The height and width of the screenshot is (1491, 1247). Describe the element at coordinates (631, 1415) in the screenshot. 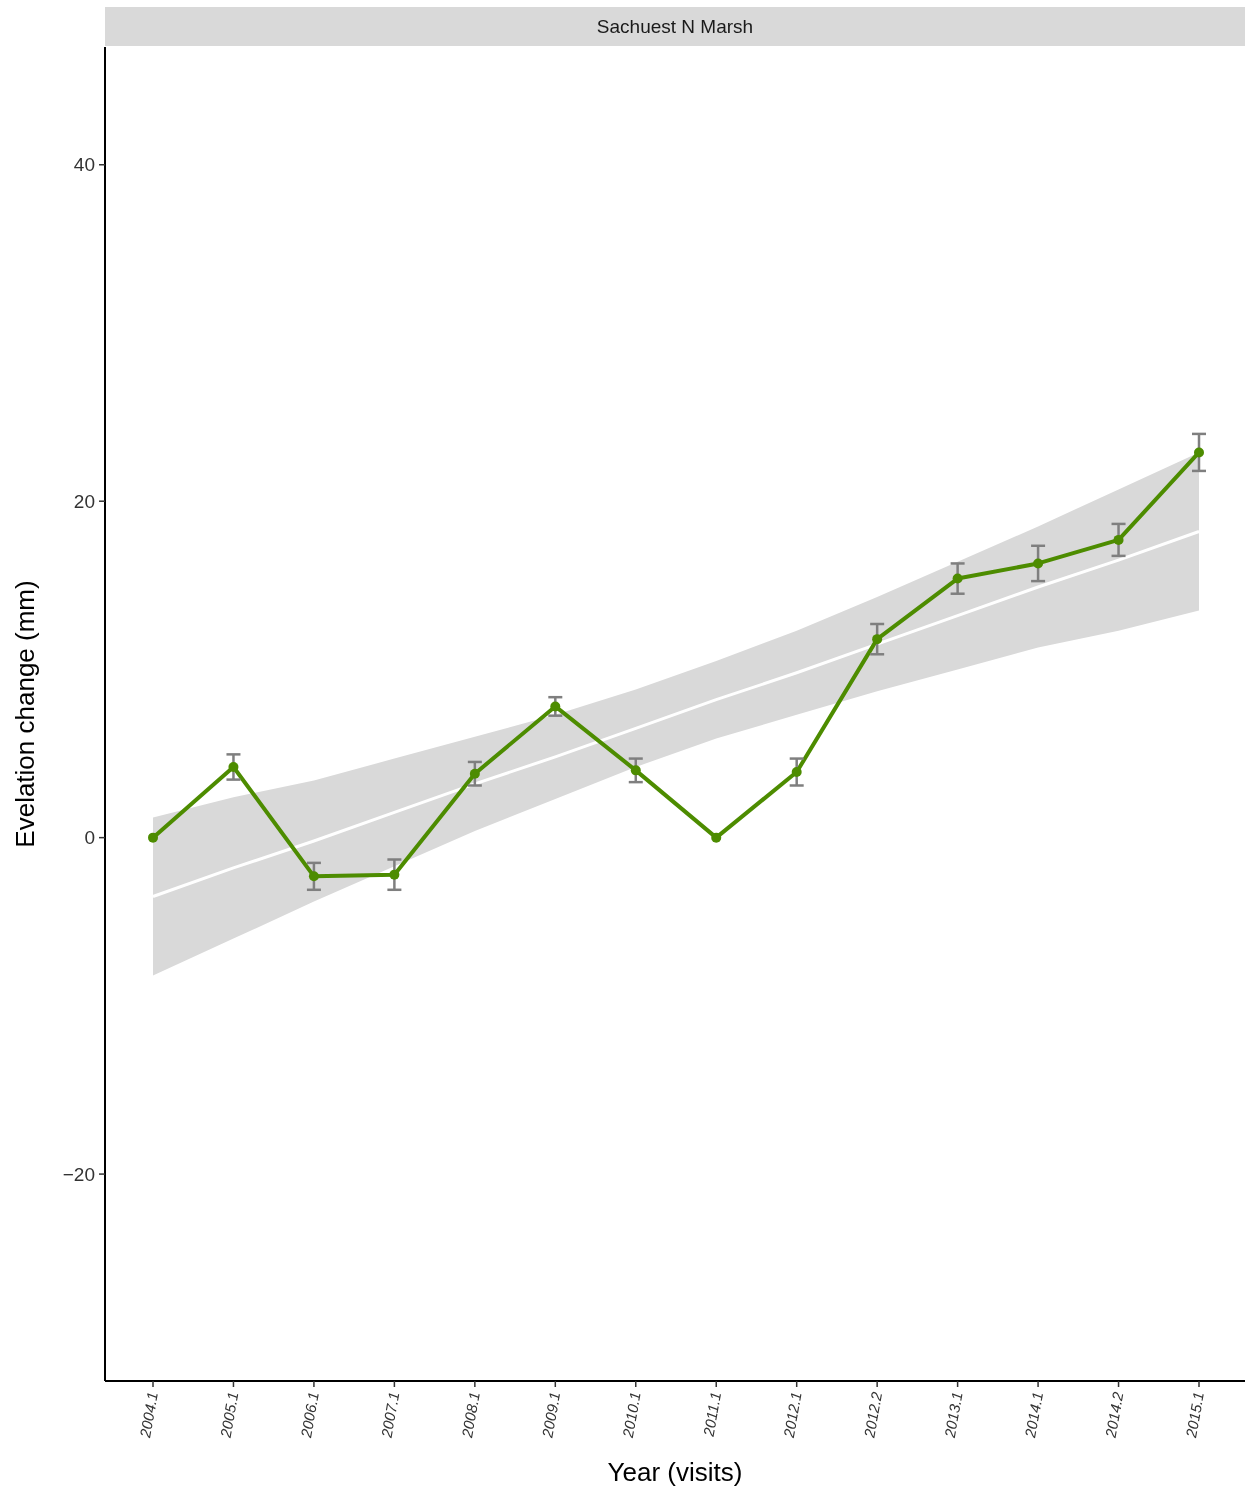

I see `x-tick-label: 2010.1` at that location.